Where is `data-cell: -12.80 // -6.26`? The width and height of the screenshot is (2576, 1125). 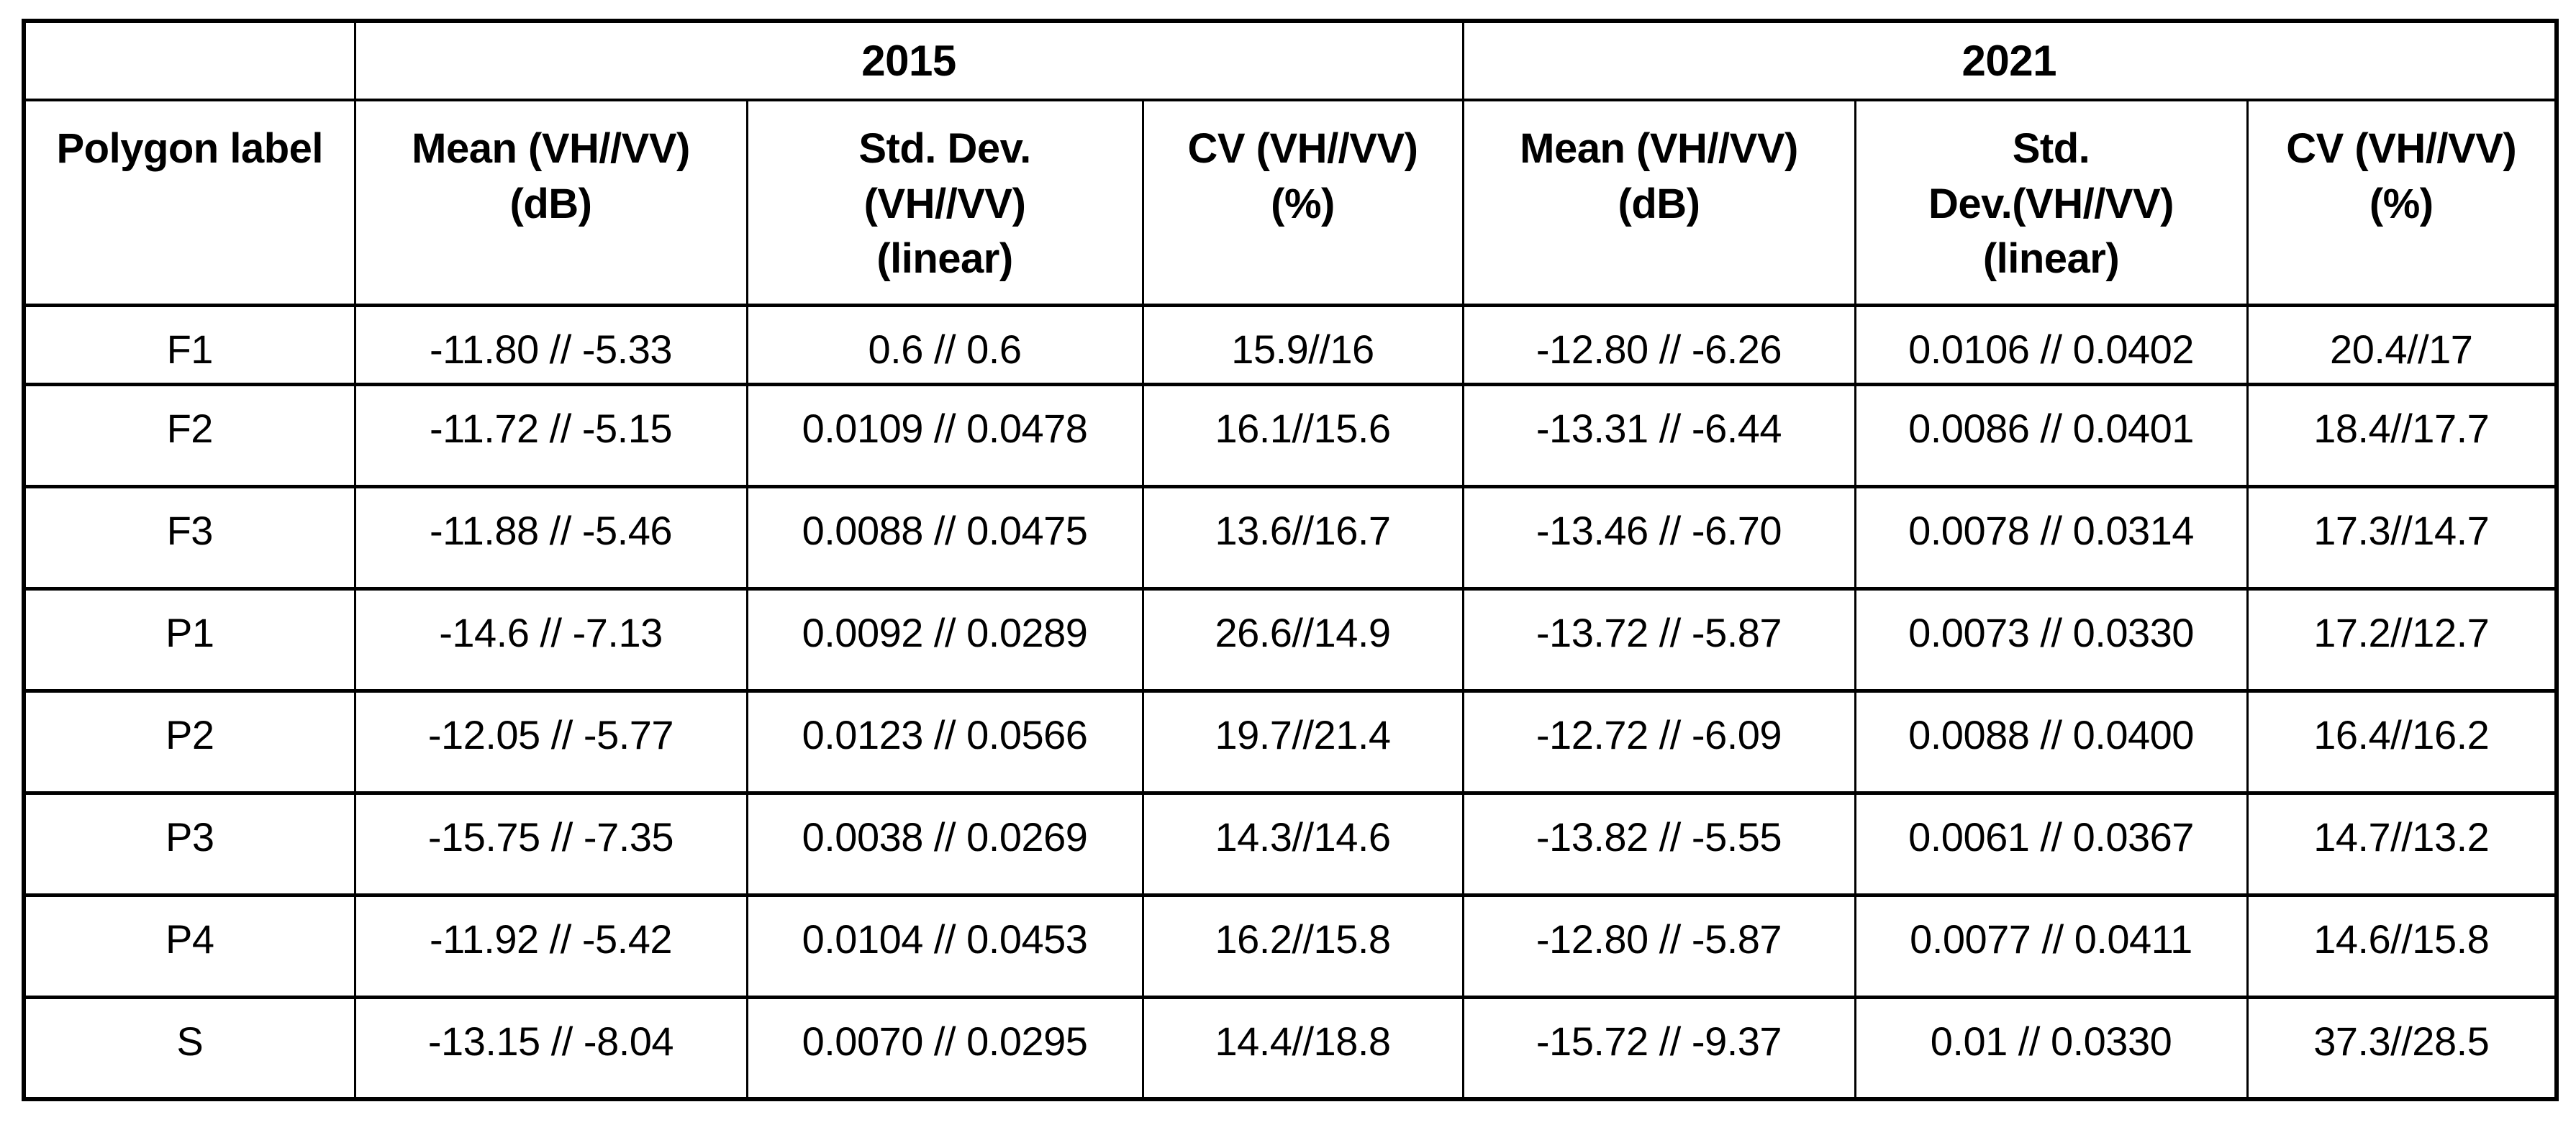 data-cell: -12.80 // -6.26 is located at coordinates (1658, 344).